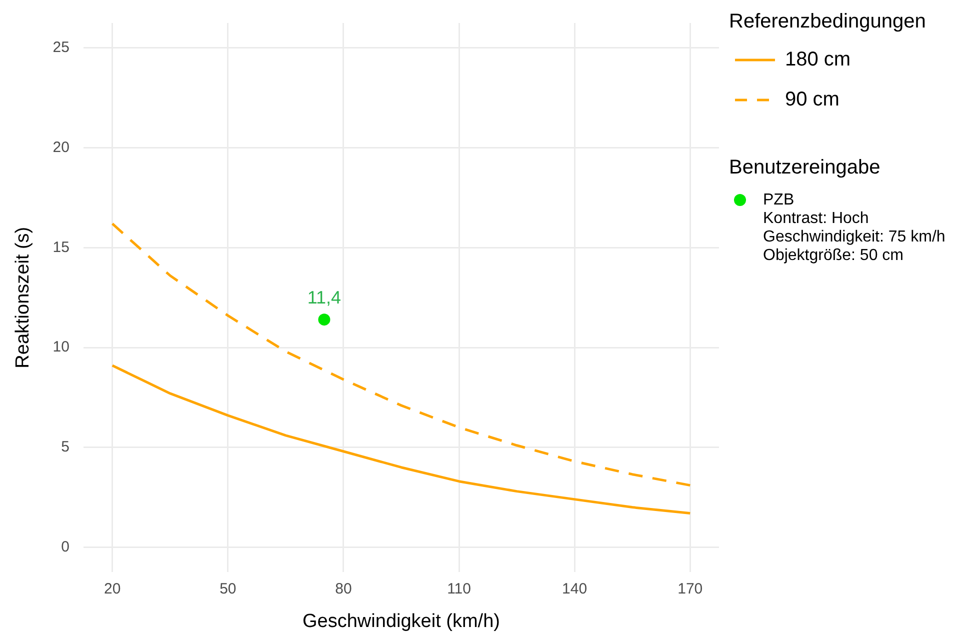 The width and height of the screenshot is (969, 641). What do you see at coordinates (228, 589) in the screenshot?
I see `x-tick-label: 50` at bounding box center [228, 589].